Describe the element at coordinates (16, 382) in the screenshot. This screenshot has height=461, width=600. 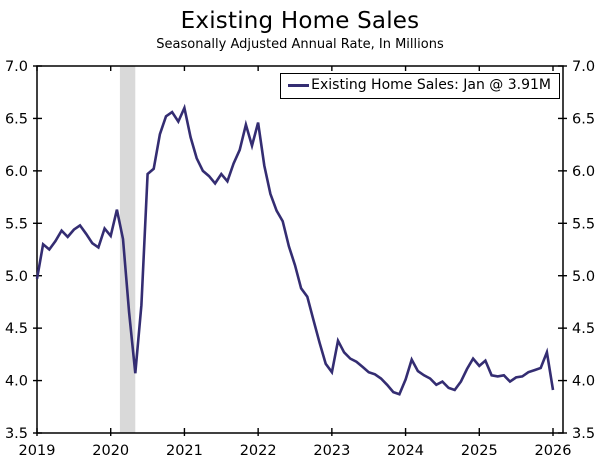
I see `y-axis-label-left-4.0: 4.0` at that location.